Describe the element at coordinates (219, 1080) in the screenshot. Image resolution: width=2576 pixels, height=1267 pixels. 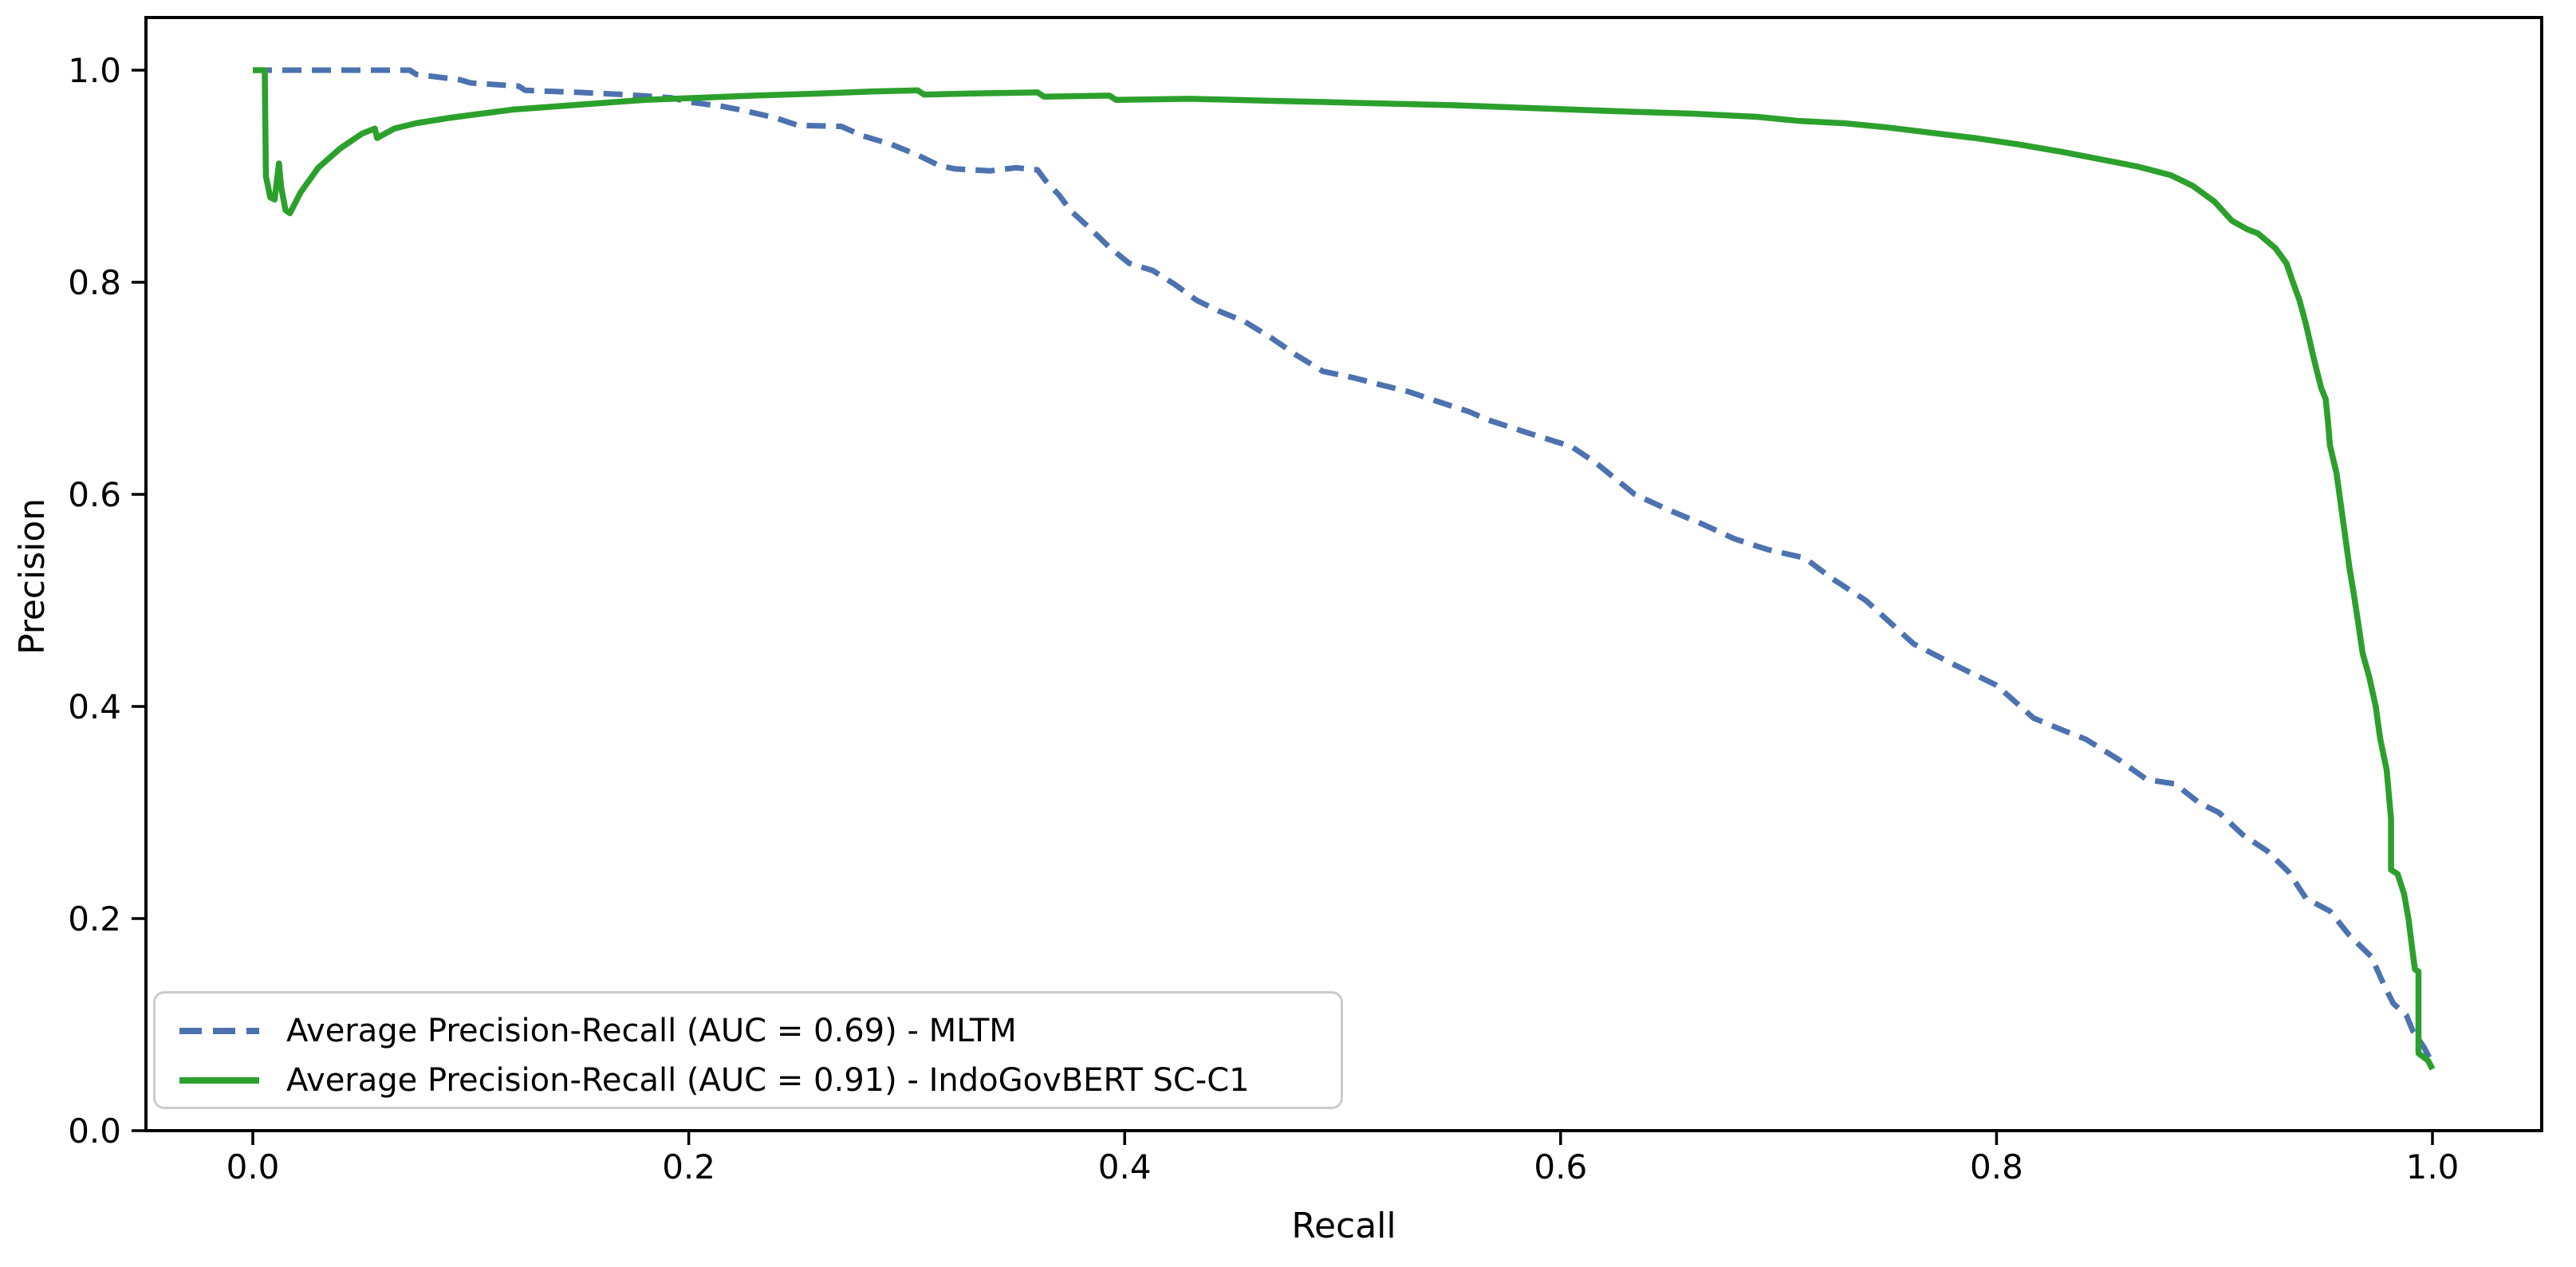
I see `legend-line-sample-indogovbert` at that location.